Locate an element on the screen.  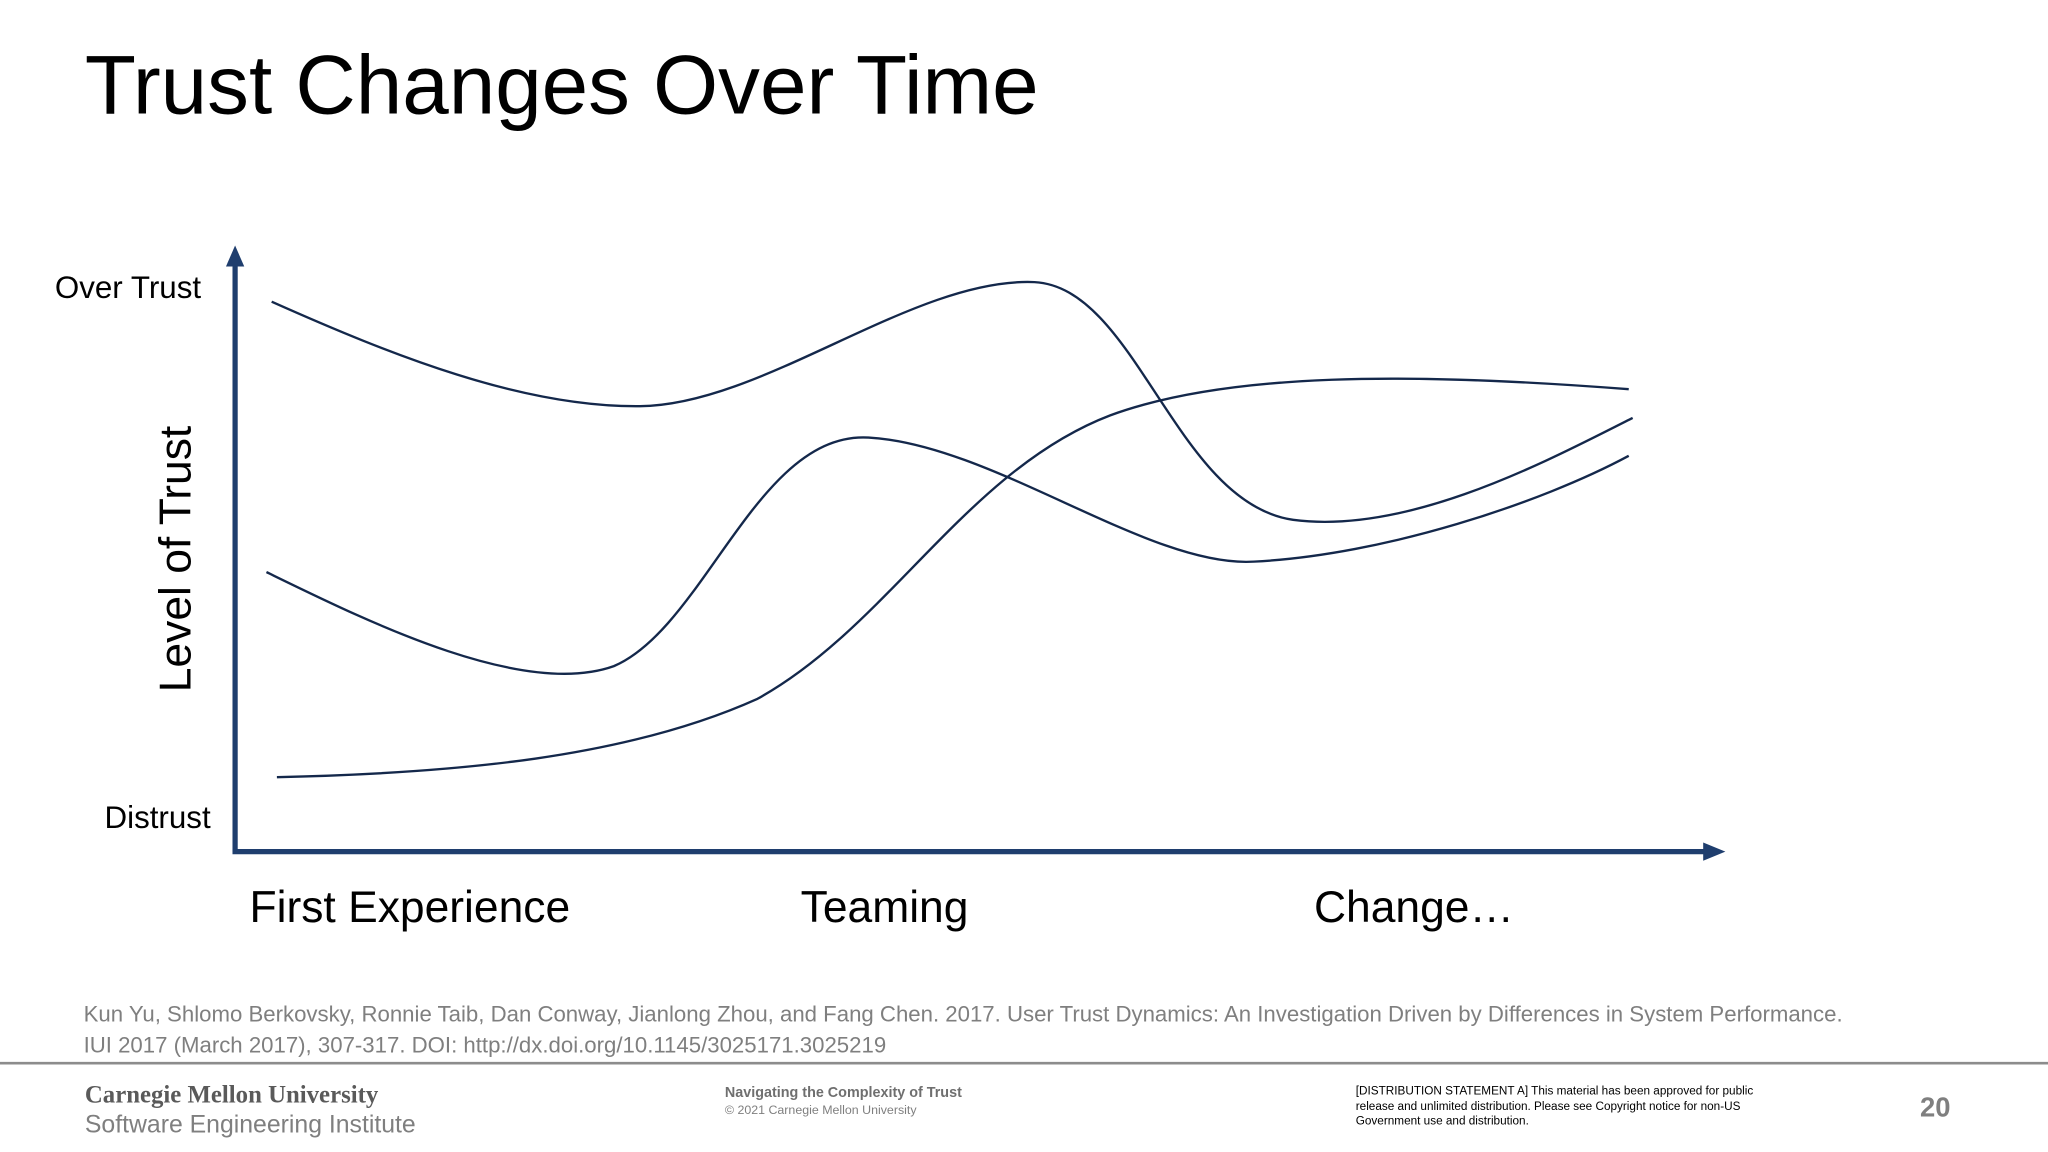
page-number: 20 is located at coordinates (1935, 1107).